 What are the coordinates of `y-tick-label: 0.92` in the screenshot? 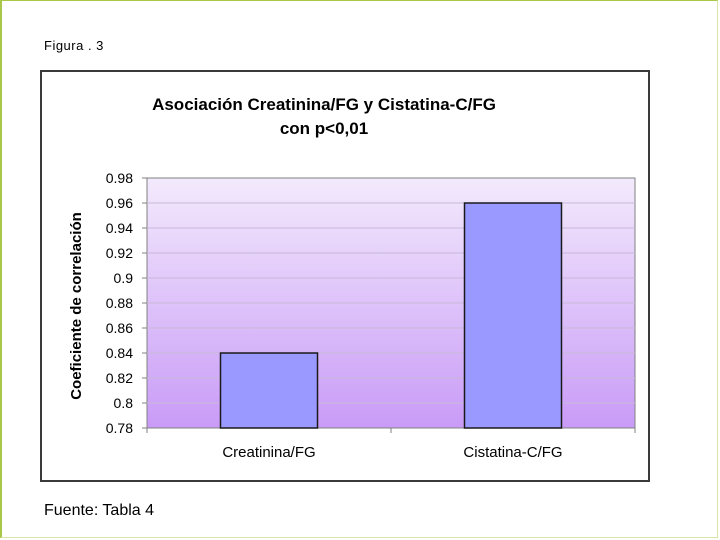 It's located at (119, 253).